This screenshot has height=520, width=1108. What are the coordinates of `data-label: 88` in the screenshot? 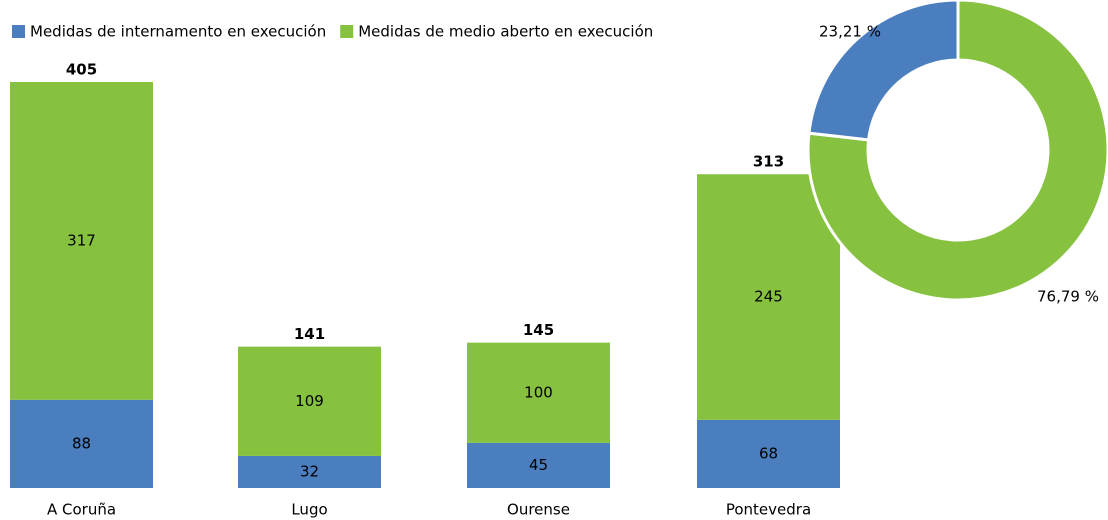 It's located at (81, 443).